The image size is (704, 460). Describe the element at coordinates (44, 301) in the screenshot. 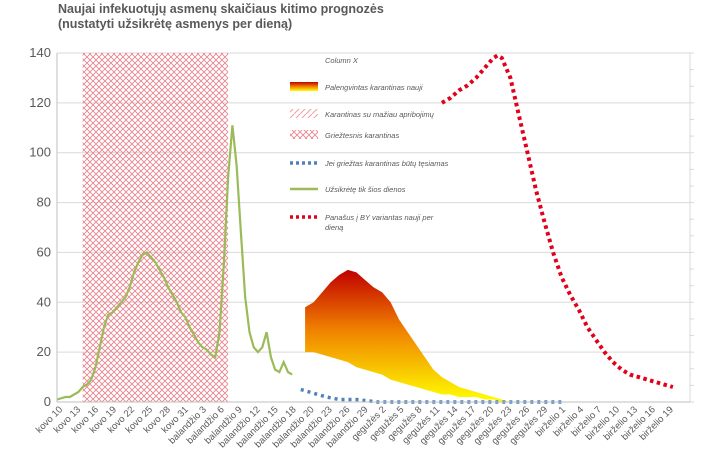

I see `y-tick-label: 40` at that location.